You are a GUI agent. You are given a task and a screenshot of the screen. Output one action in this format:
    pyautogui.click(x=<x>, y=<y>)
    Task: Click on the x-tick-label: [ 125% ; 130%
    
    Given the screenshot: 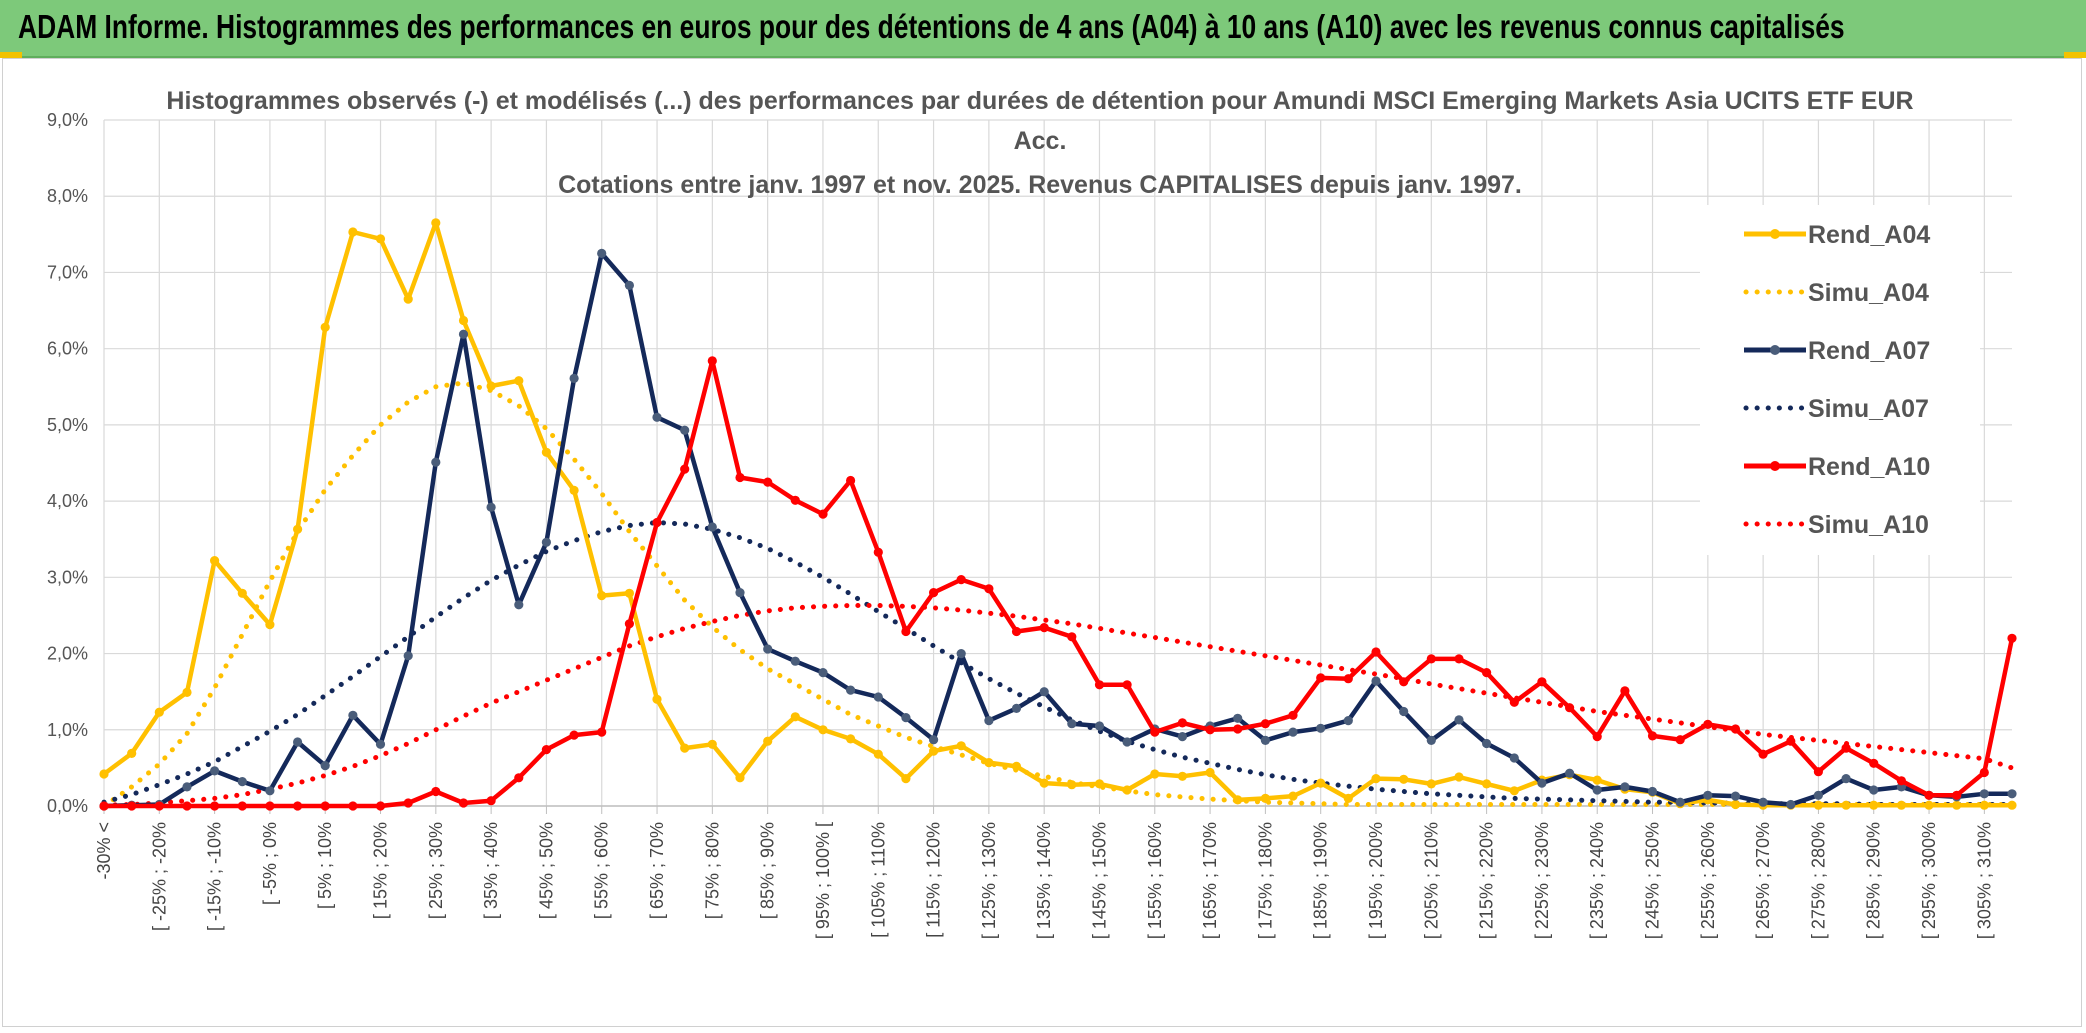 What is the action you would take?
    pyautogui.click(x=989, y=880)
    